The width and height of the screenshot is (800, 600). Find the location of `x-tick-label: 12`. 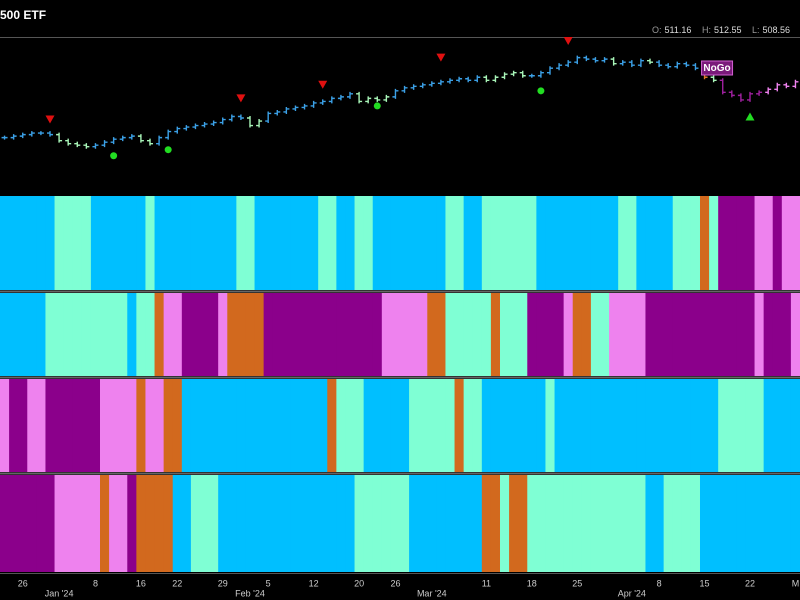

x-tick-label: 12 is located at coordinates (314, 583).